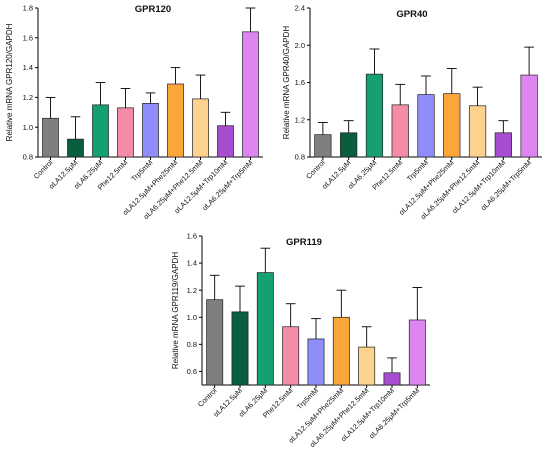  What do you see at coordinates (9, 82) in the screenshot?
I see `y-axis-label: Relative mRNA GPR120/GAPDH` at bounding box center [9, 82].